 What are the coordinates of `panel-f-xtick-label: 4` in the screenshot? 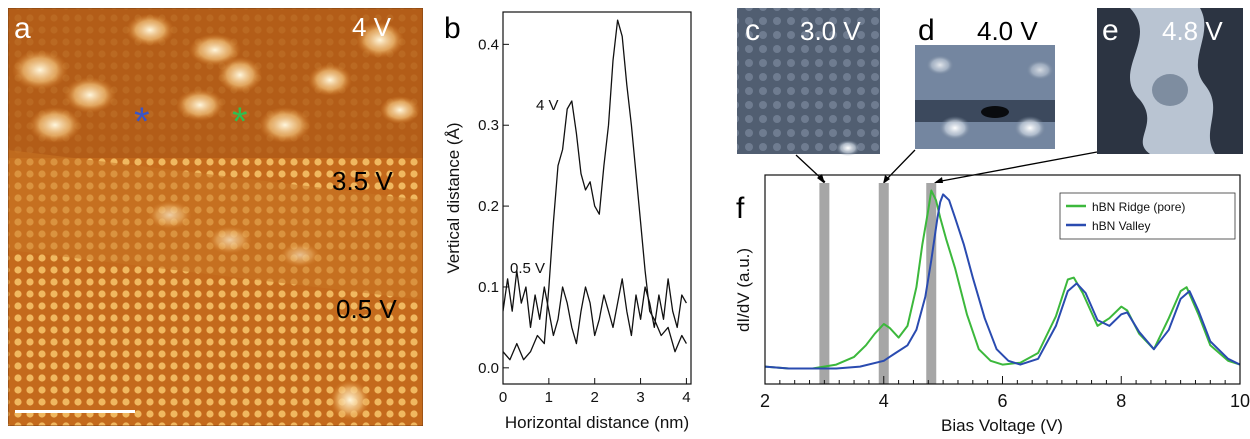 It's located at (884, 401).